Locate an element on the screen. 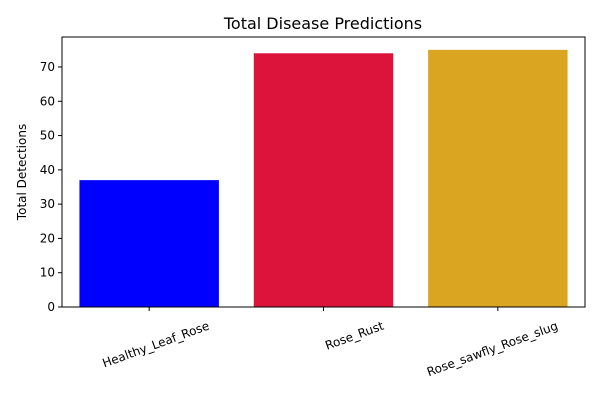  y-tick-label-0: 0 is located at coordinates (51, 307).